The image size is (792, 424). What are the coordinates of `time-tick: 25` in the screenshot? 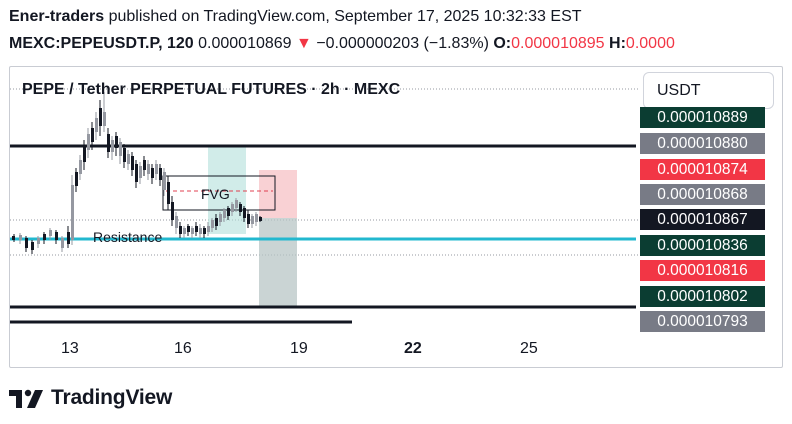 It's located at (529, 348).